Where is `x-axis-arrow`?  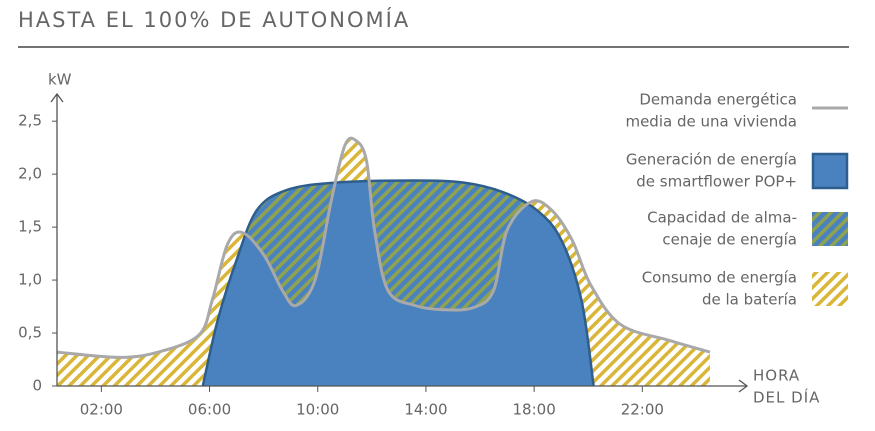 x-axis-arrow is located at coordinates (743, 386).